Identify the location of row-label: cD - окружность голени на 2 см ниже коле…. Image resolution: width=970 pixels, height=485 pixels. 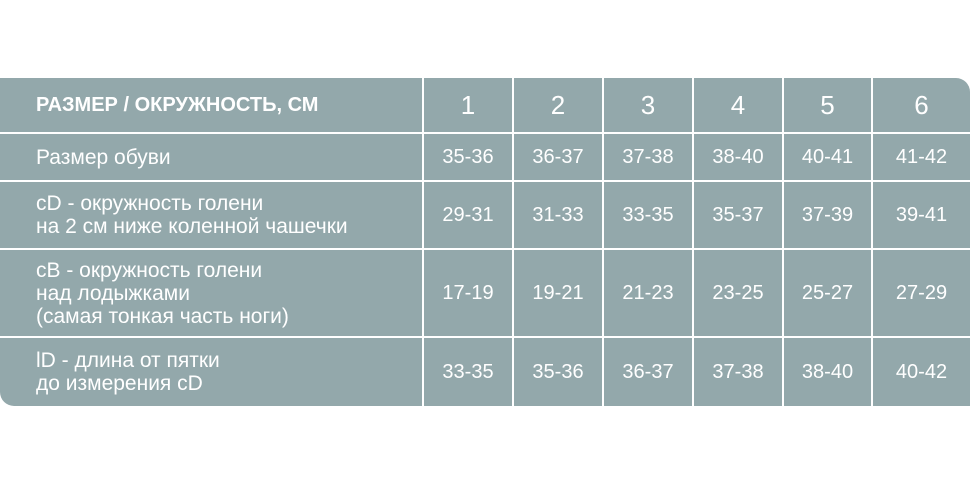
(211, 215).